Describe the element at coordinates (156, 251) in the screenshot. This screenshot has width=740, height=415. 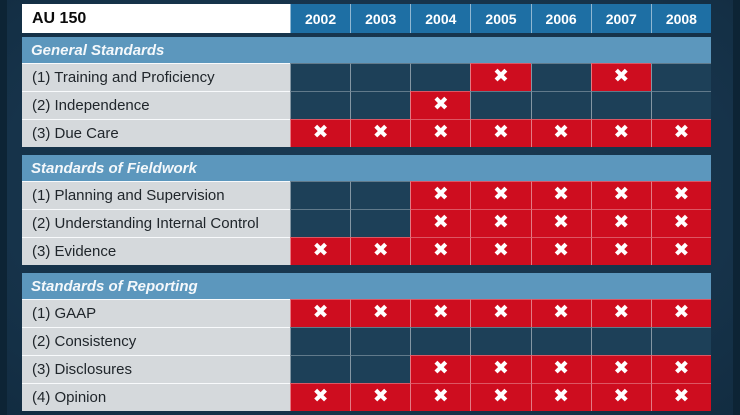
I see `row-label-cell: (3) Evidence` at that location.